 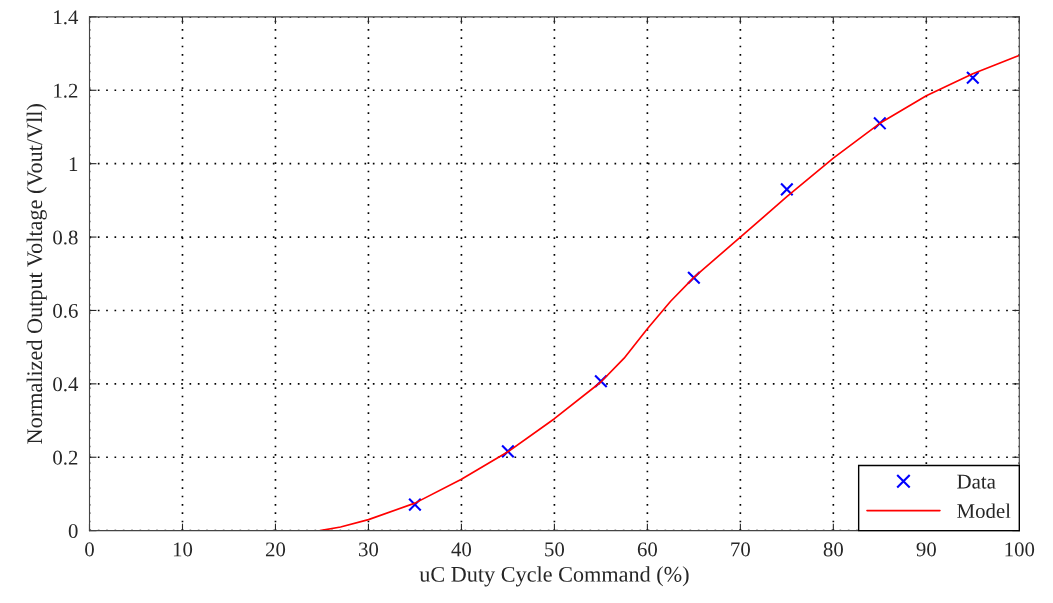 I want to click on y-tick-label: 1.2, so click(x=66, y=90).